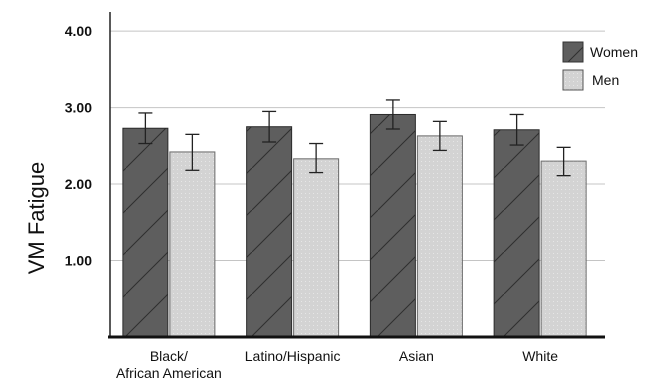 The image size is (657, 379). Describe the element at coordinates (78, 145) in the screenshot. I see `y-tick-labels: 1.00 2.00 3.00 4.00` at that location.